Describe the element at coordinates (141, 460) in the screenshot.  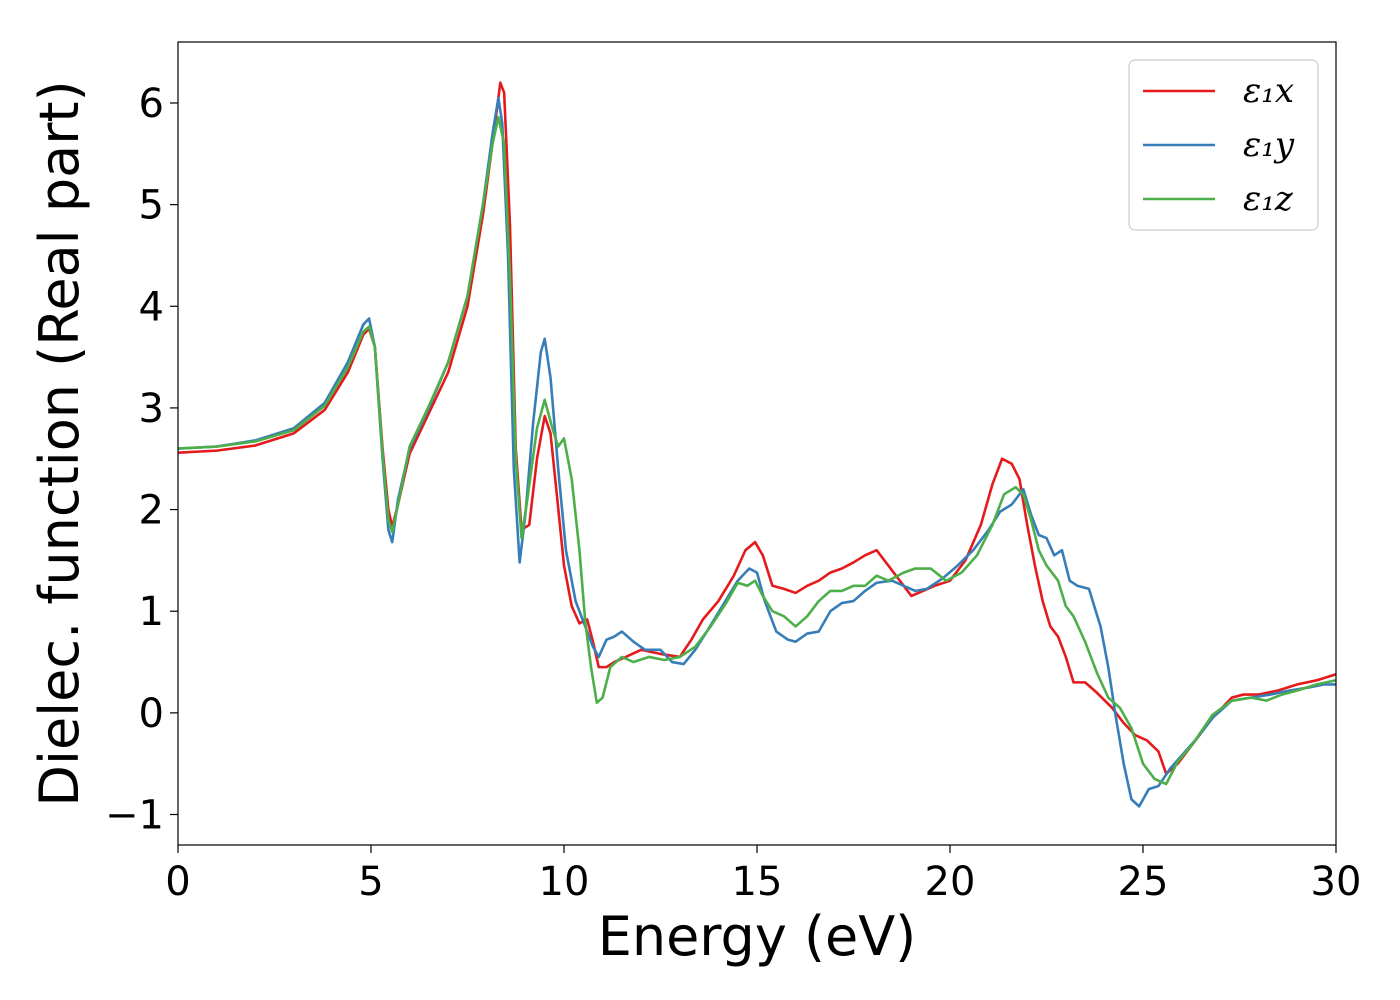
I see `y-axis: −1 0 1 2 3 4 5 6` at that location.